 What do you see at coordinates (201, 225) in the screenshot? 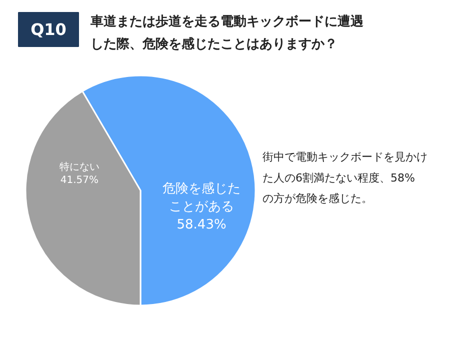
I see `data-label: 58.43%` at bounding box center [201, 225].